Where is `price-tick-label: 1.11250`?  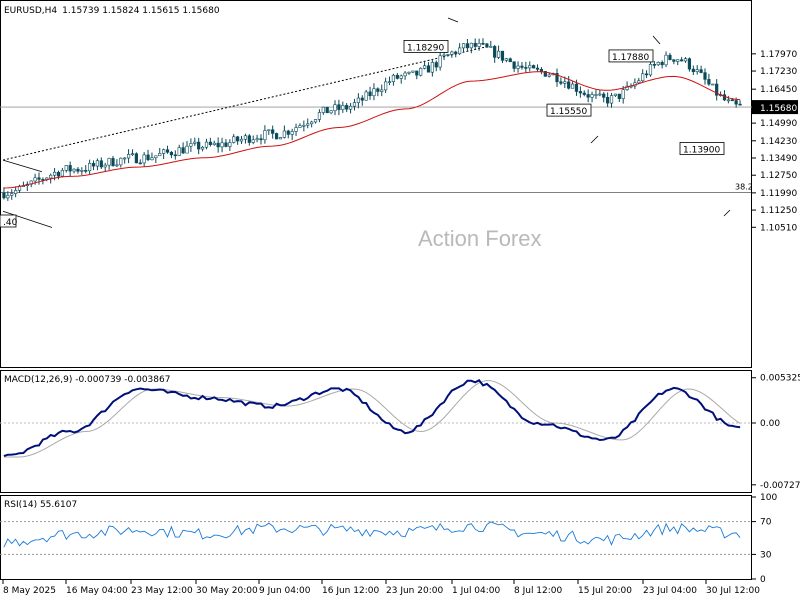
price-tick-label: 1.11250 is located at coordinates (778, 211).